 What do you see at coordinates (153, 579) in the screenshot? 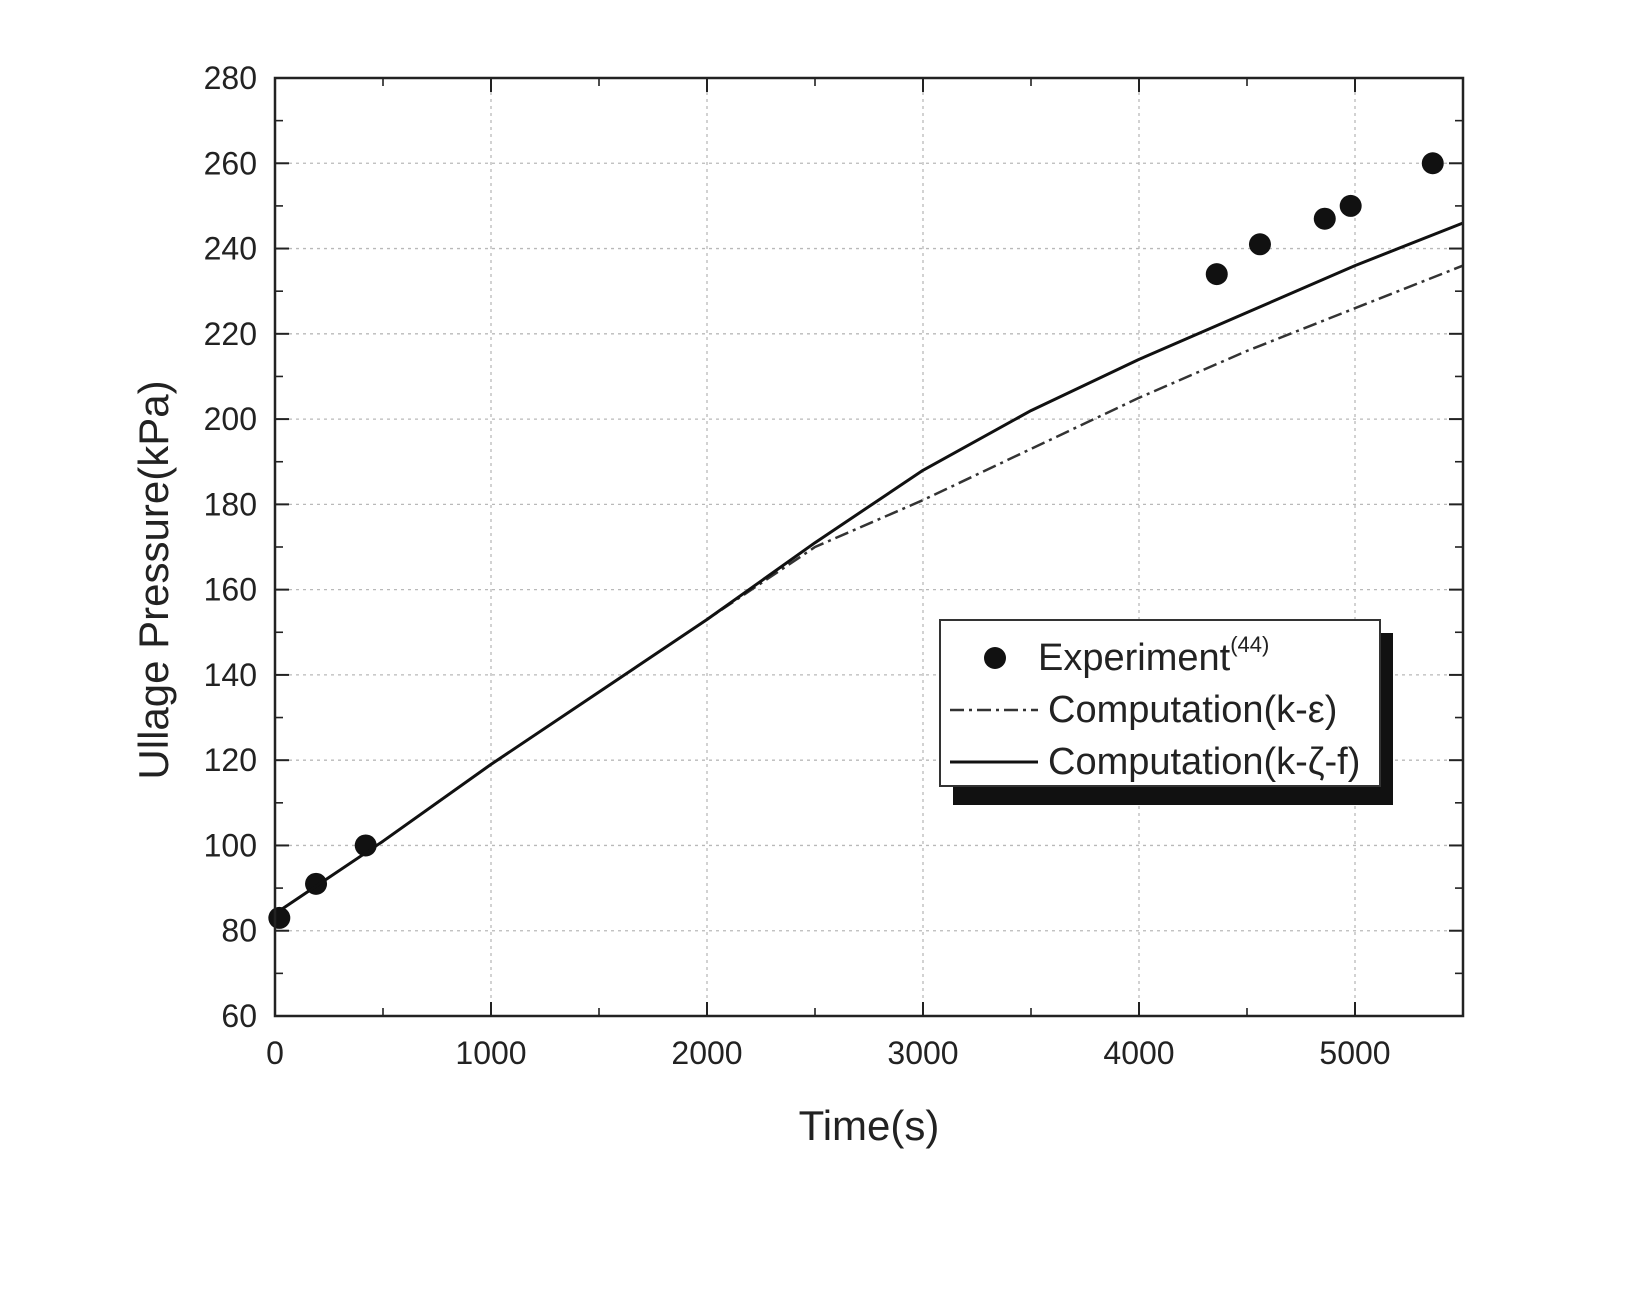
I see `y-axis-title: Ullage Pressure(kPa)` at bounding box center [153, 579].